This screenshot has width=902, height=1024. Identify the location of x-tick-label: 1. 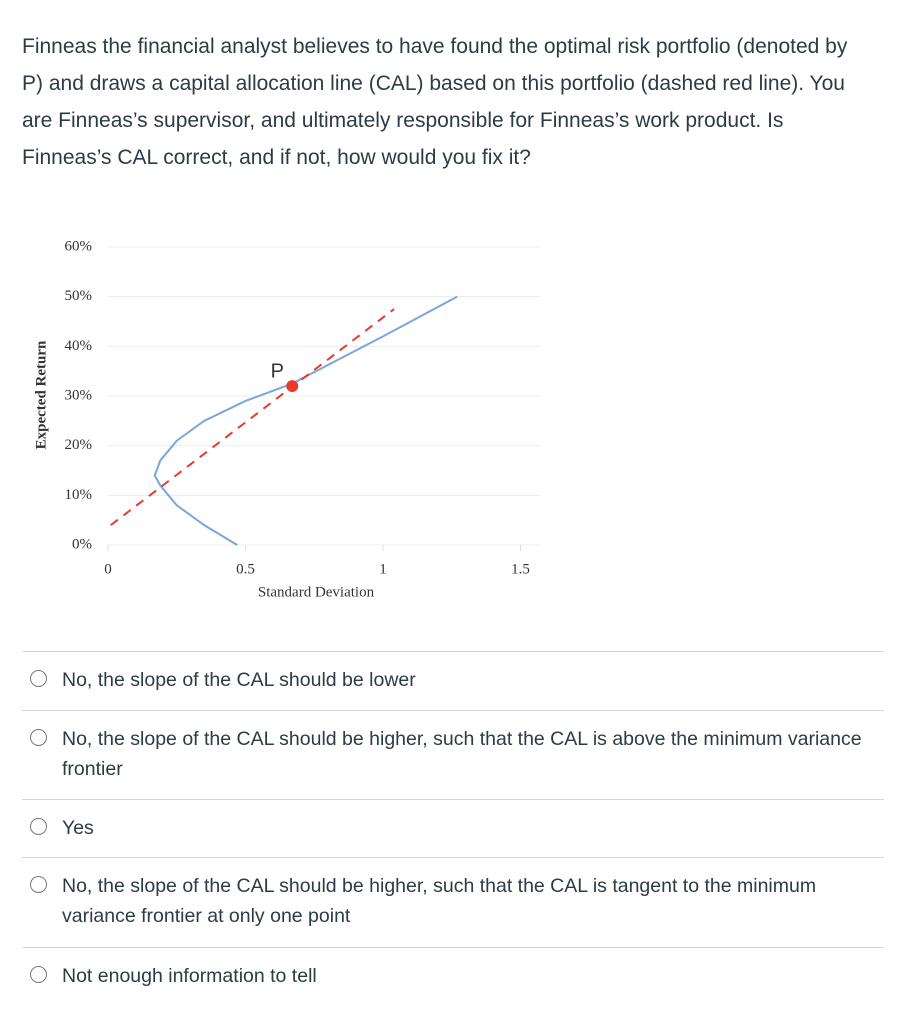
(383, 569).